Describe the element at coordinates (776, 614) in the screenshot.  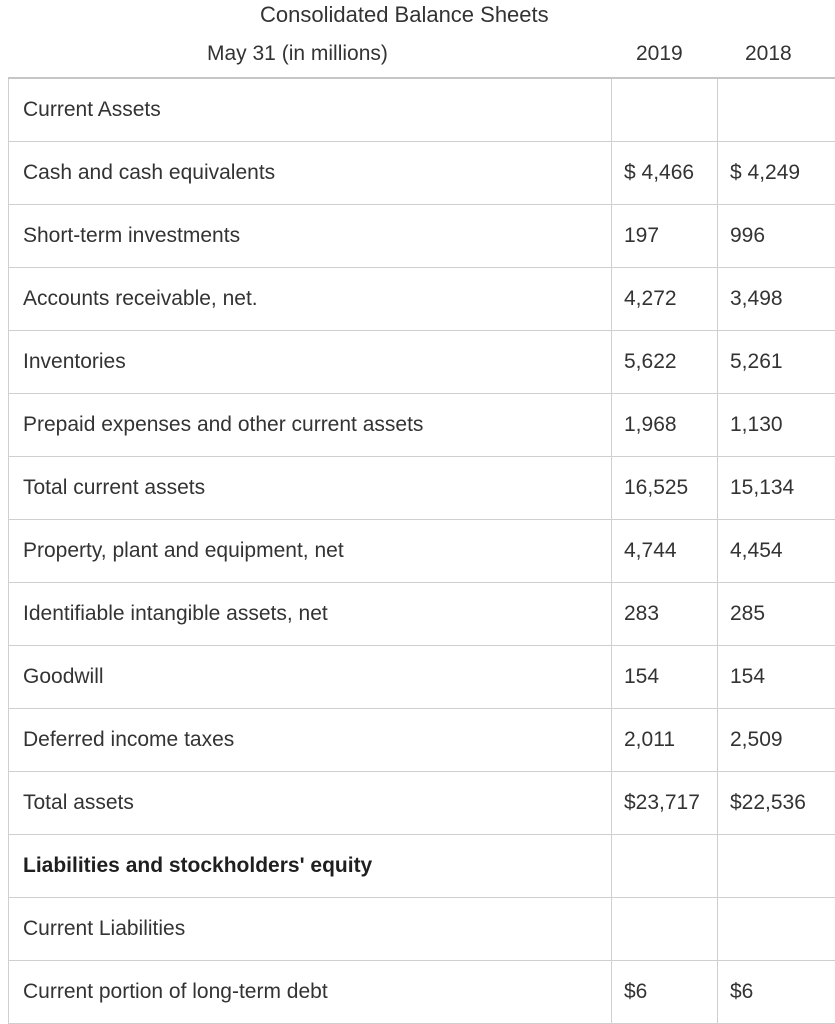
I see `value-2018: 285` at that location.